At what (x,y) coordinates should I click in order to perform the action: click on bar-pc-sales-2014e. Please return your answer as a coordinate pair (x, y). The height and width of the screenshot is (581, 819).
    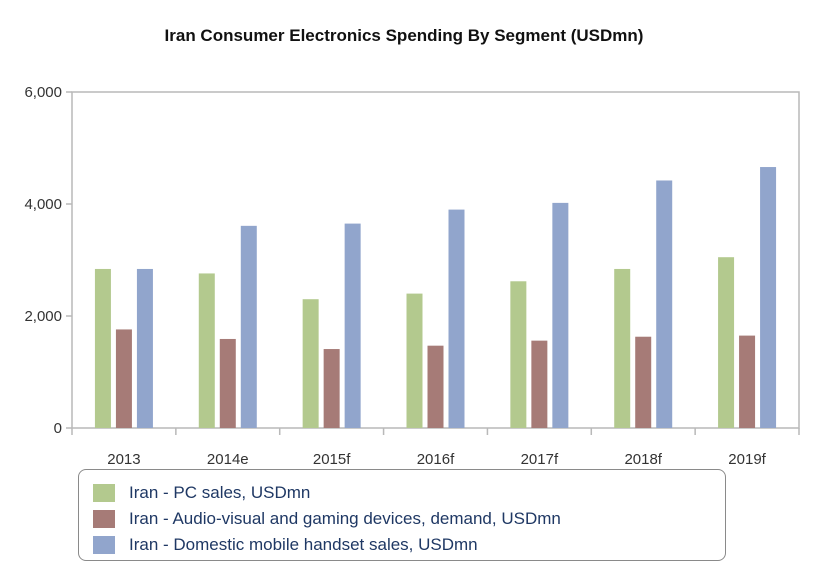
    Looking at the image, I should click on (206, 350).